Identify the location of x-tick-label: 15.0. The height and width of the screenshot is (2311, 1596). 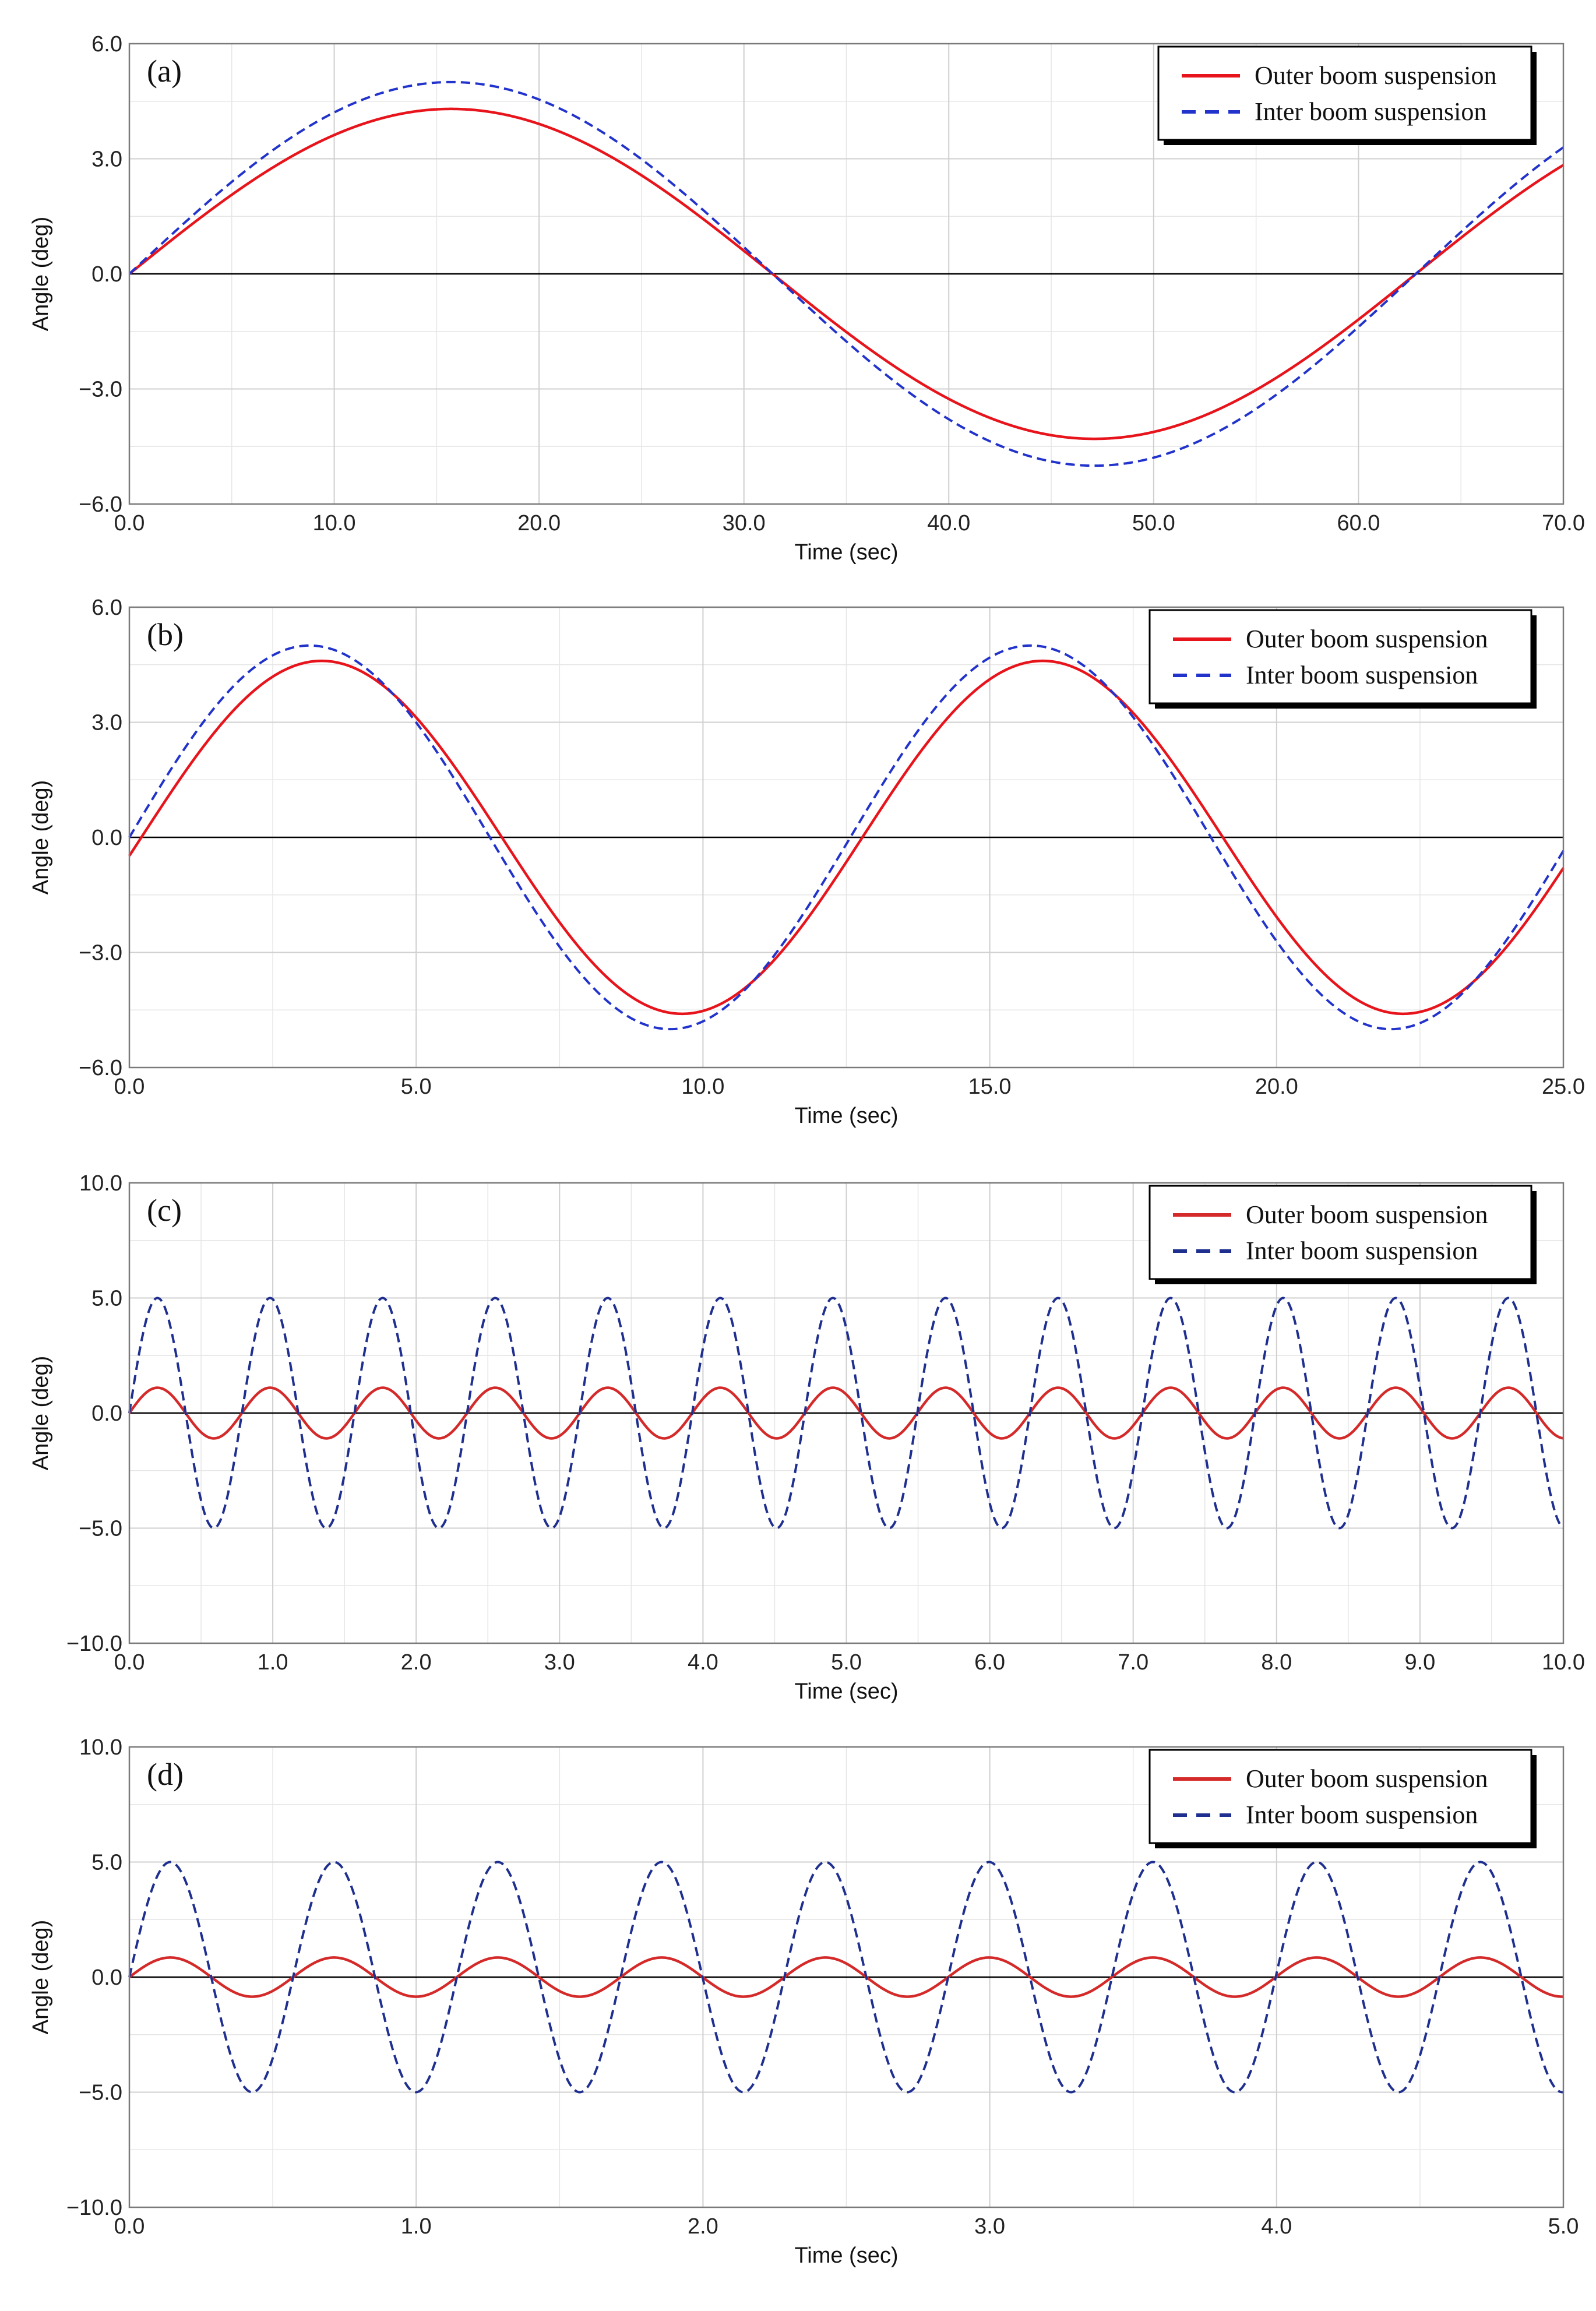
(990, 1087).